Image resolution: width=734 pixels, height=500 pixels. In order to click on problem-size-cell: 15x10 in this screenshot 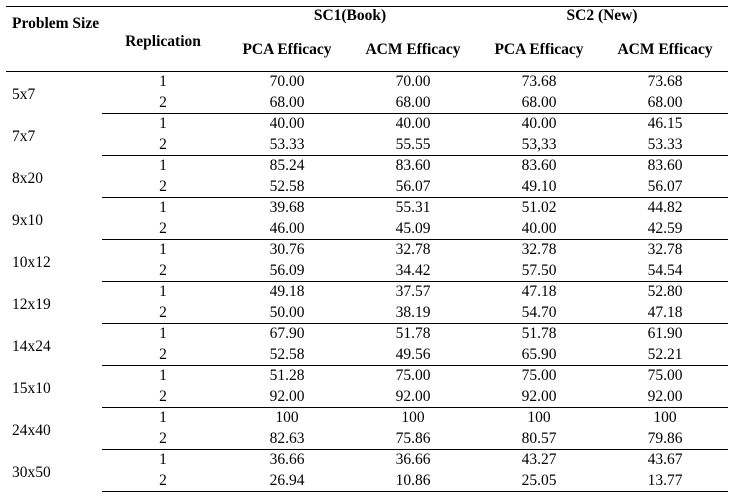, I will do `click(31, 388)`.